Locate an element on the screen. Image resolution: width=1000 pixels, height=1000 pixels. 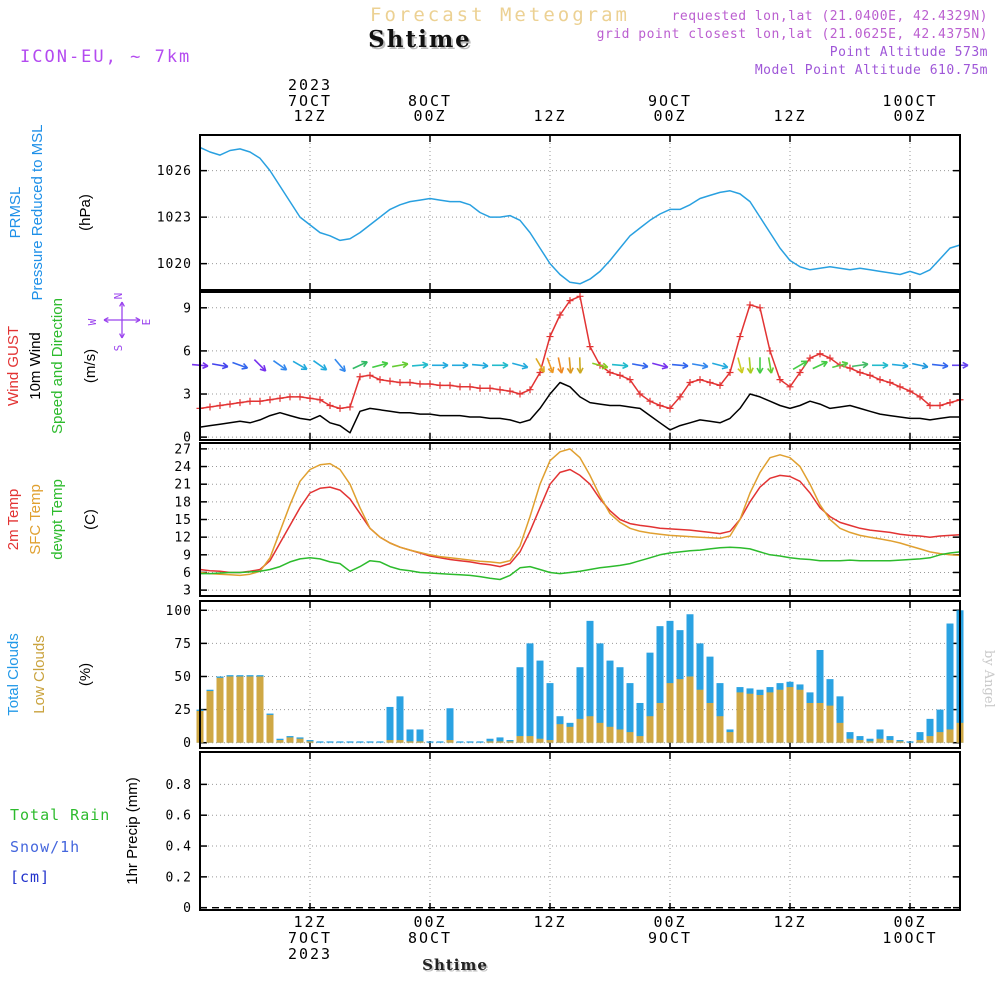
clouds-ytick-label: 25 is located at coordinates (183, 710).